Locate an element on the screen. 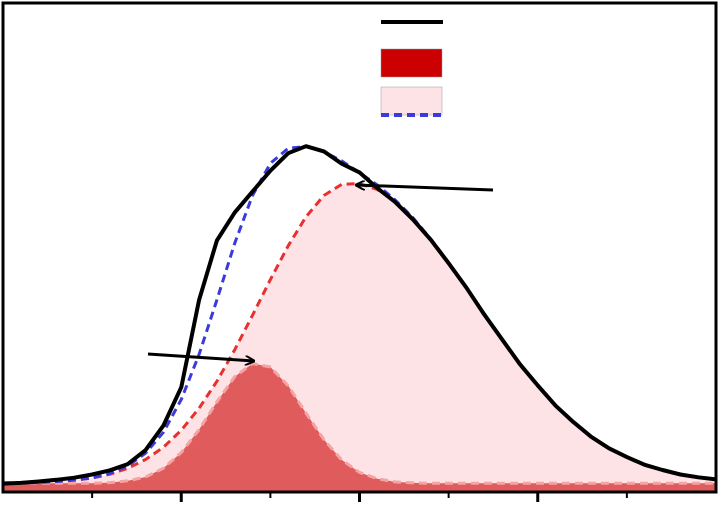 The height and width of the screenshot is (505, 719). legend is located at coordinates (411, 68).